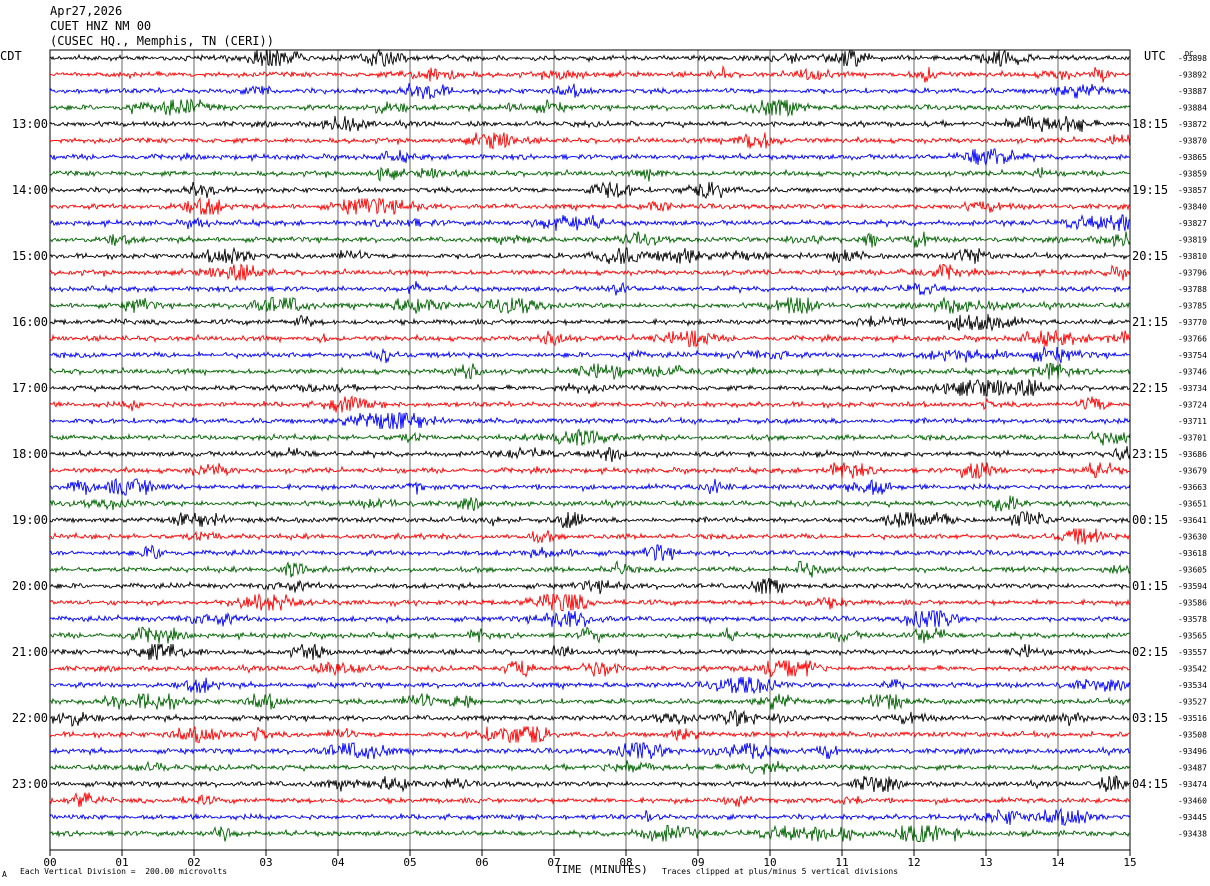 The width and height of the screenshot is (1210, 886). Describe the element at coordinates (1189, 54) in the screenshot. I see `dc-header-label: DC` at that location.